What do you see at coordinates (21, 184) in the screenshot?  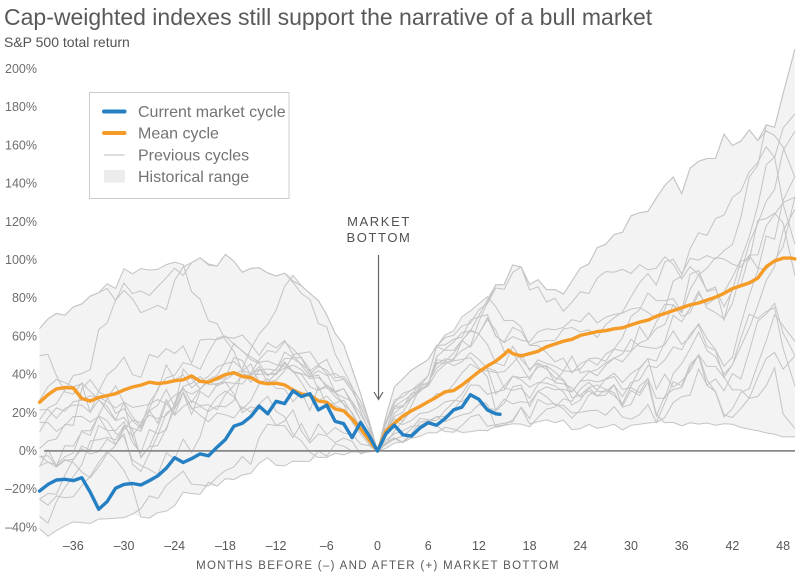 I see `svg-text: 140%` at bounding box center [21, 184].